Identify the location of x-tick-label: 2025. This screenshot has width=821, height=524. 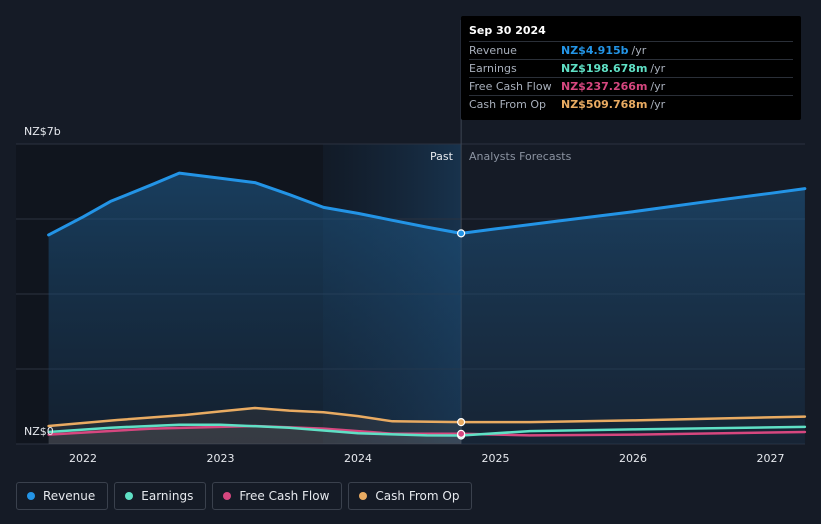
(496, 458).